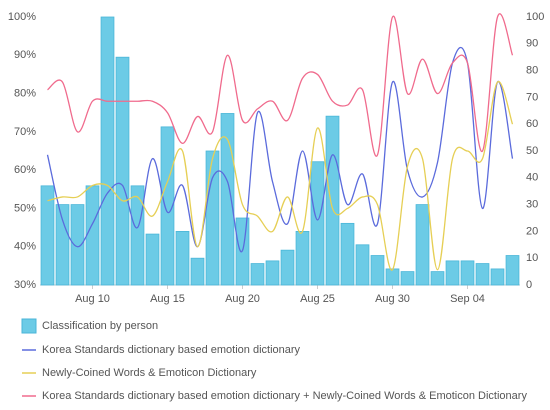 Image resolution: width=550 pixels, height=410 pixels. Describe the element at coordinates (532, 71) in the screenshot. I see `y2-tick-label: 80` at that location.